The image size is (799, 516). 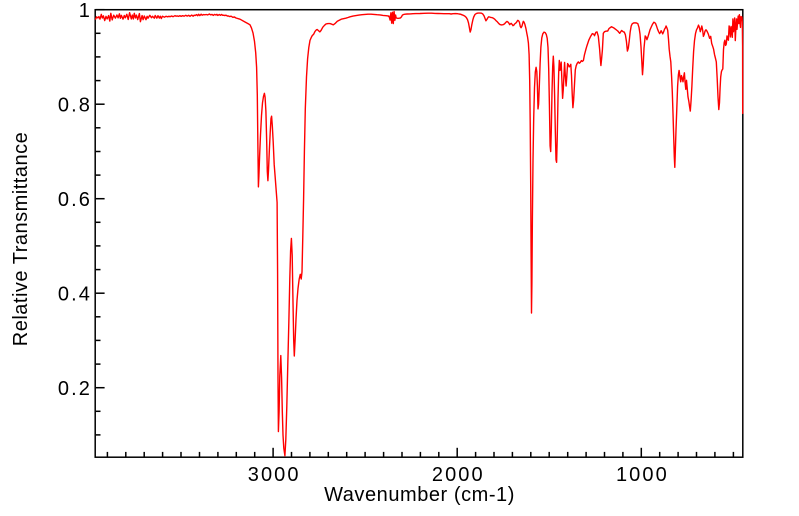 I want to click on svg-text: Relative Transmittance, so click(x=21, y=239).